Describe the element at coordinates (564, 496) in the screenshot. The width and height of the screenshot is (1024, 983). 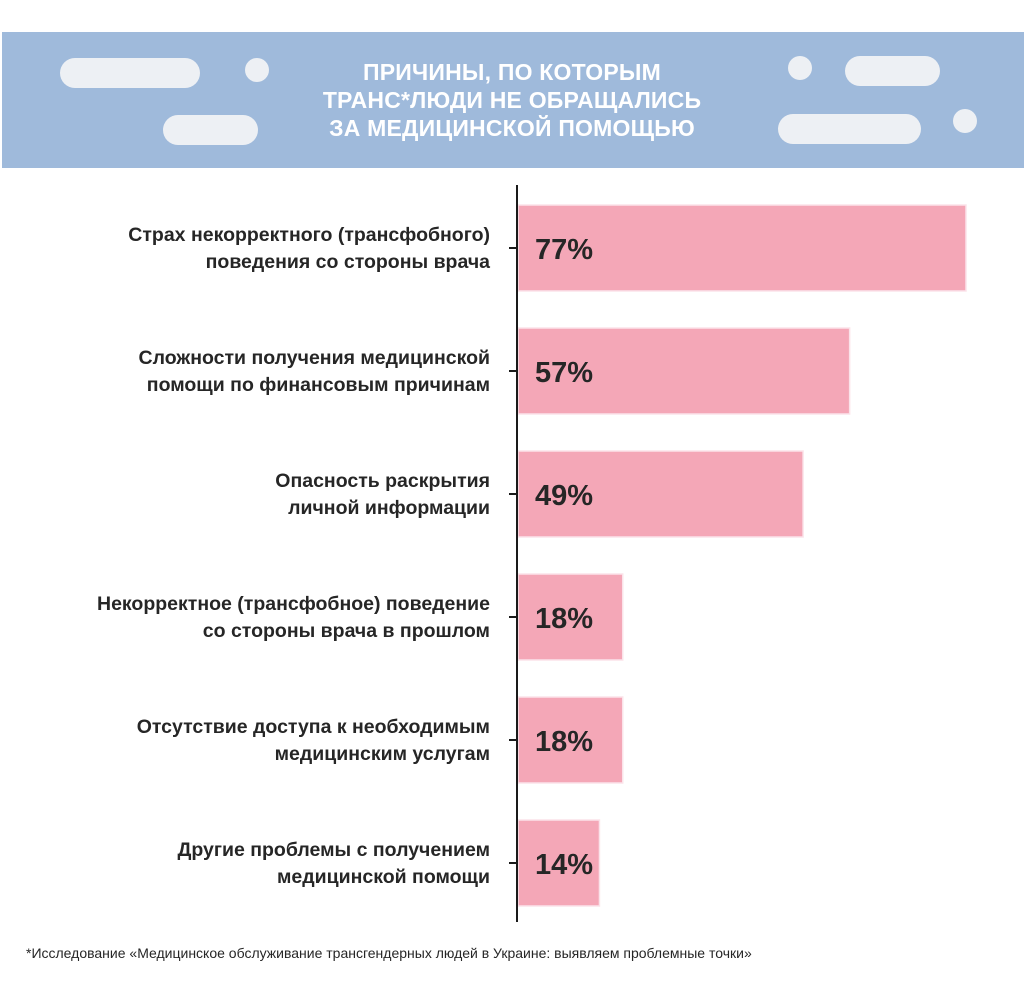
I see `value-label: 49%` at that location.